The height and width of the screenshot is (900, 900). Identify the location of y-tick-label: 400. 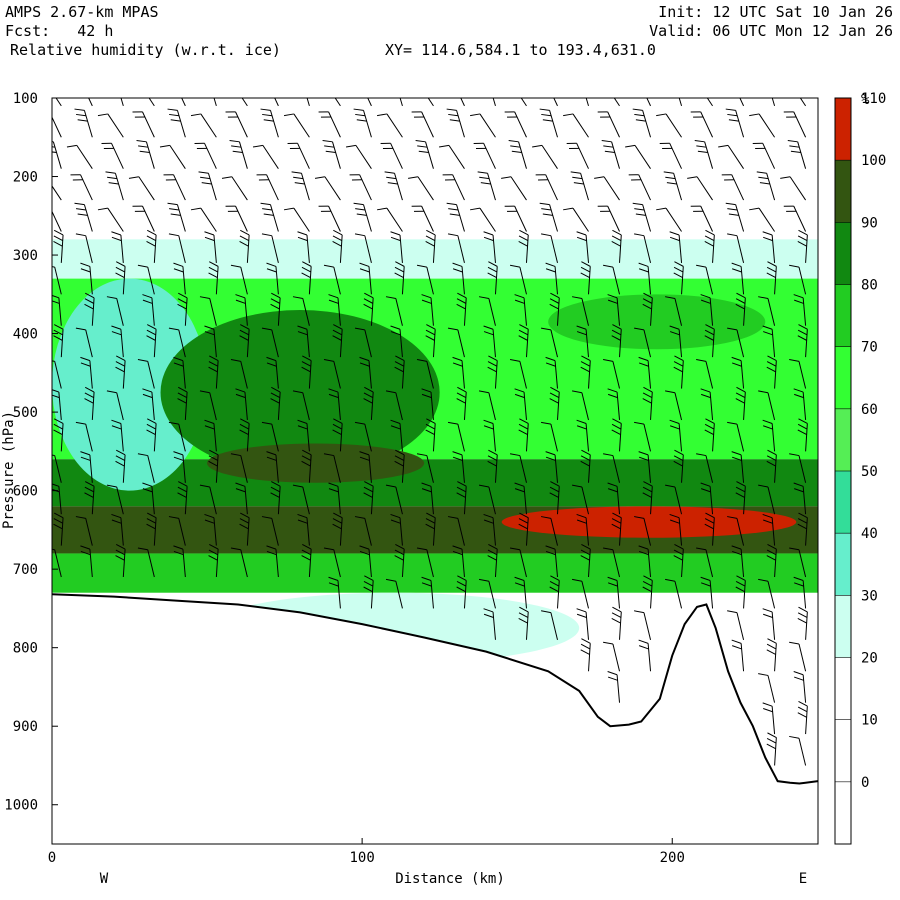
(25, 335).